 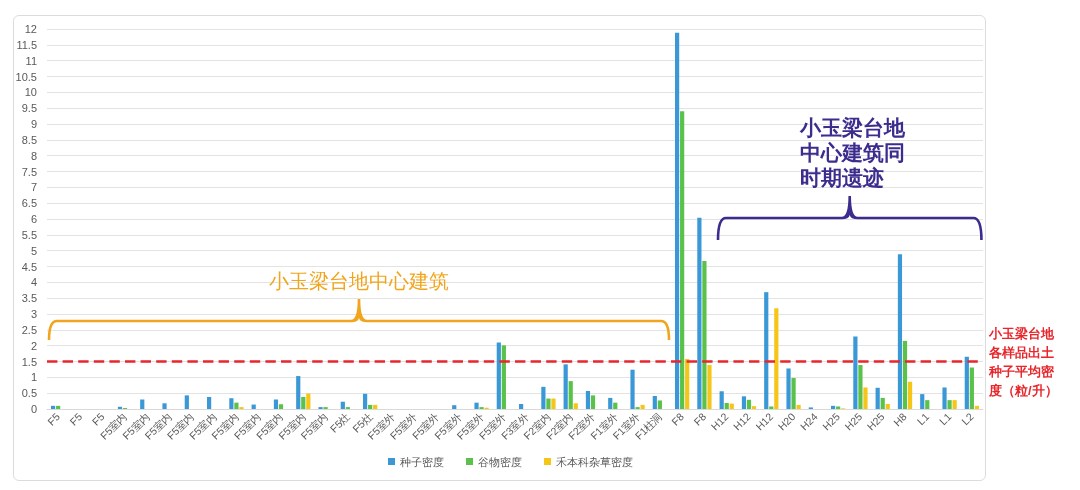 What do you see at coordinates (1023, 361) in the screenshot?
I see `ref-line-label: 小玉梁台地各样品出土种子平均密度（粒/升）` at bounding box center [1023, 361].